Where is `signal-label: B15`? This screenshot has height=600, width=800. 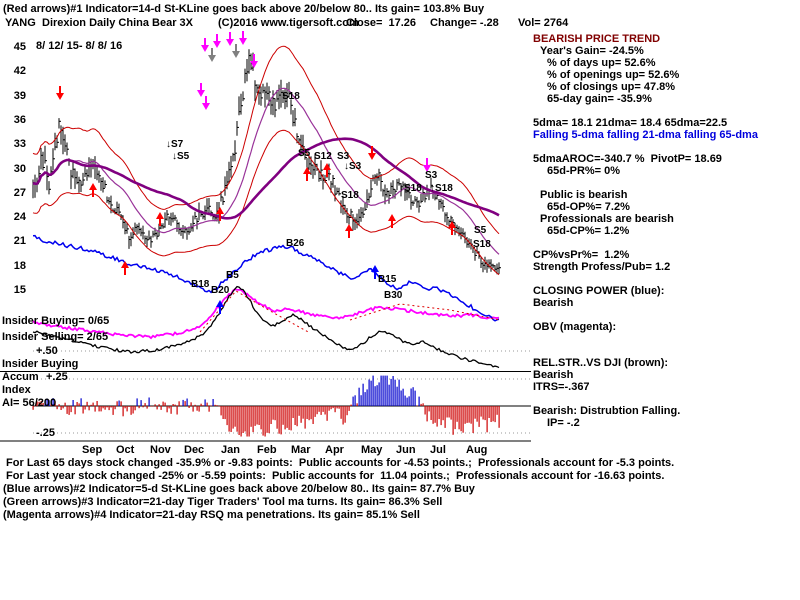 signal-label: B15 is located at coordinates (387, 279).